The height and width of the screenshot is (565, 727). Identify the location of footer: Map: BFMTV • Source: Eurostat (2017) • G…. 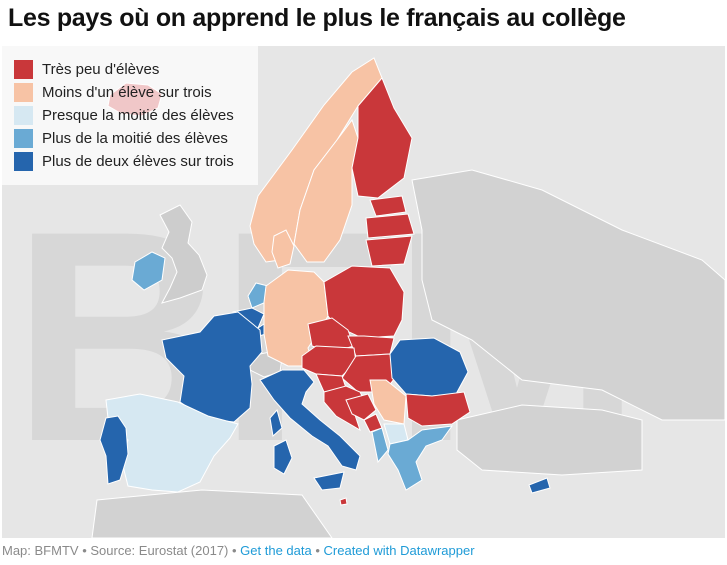
(238, 550).